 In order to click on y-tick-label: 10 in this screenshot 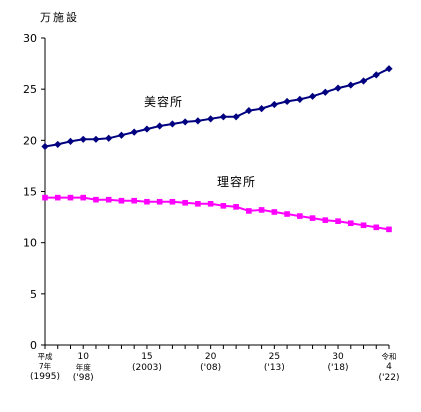, I will do `click(30, 243)`.